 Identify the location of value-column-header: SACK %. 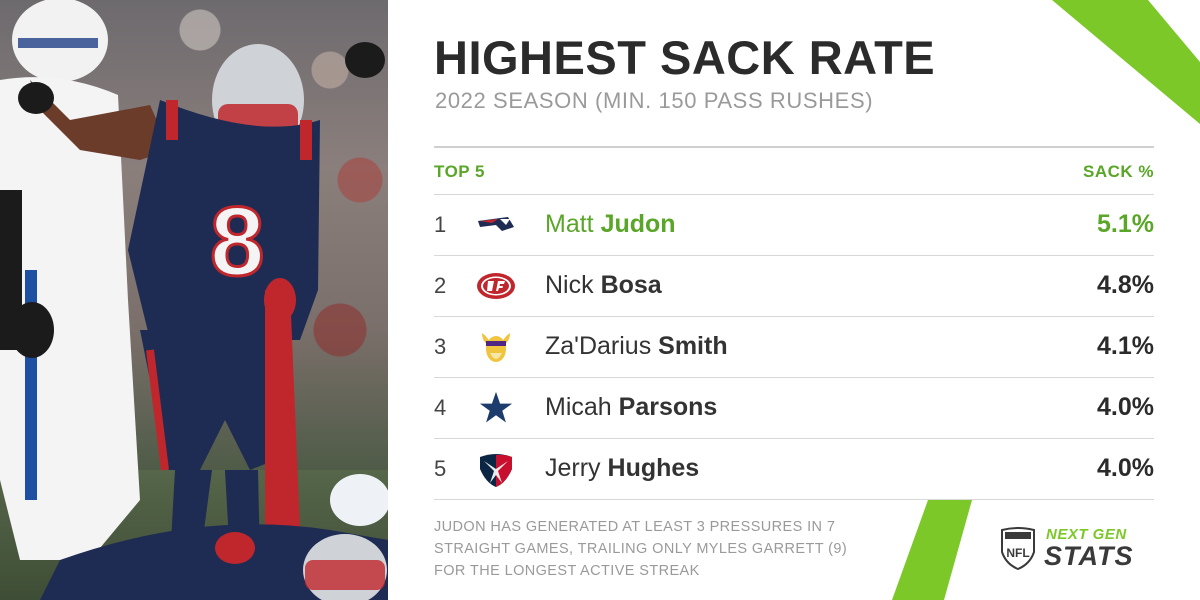
(1118, 171).